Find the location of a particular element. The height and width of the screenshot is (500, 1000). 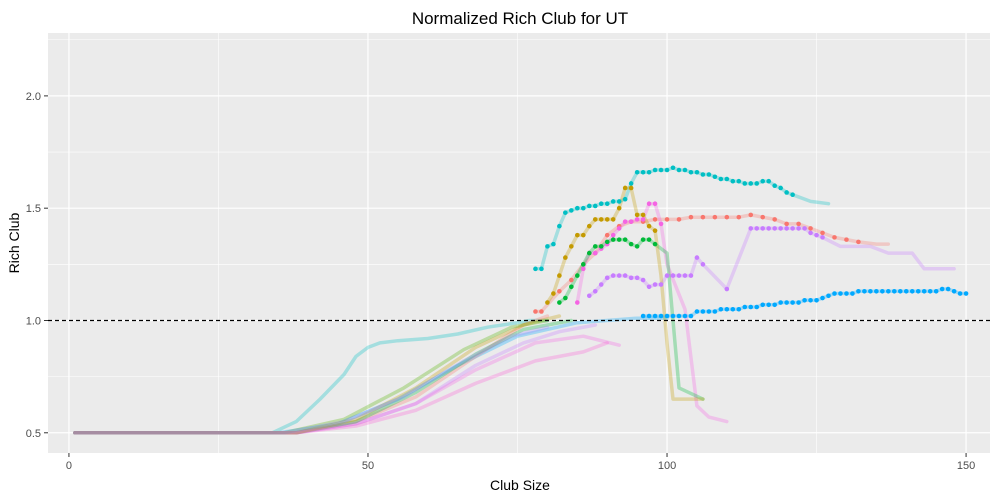

x-axis-ticks: 0 50 100 150 is located at coordinates (520, 462).